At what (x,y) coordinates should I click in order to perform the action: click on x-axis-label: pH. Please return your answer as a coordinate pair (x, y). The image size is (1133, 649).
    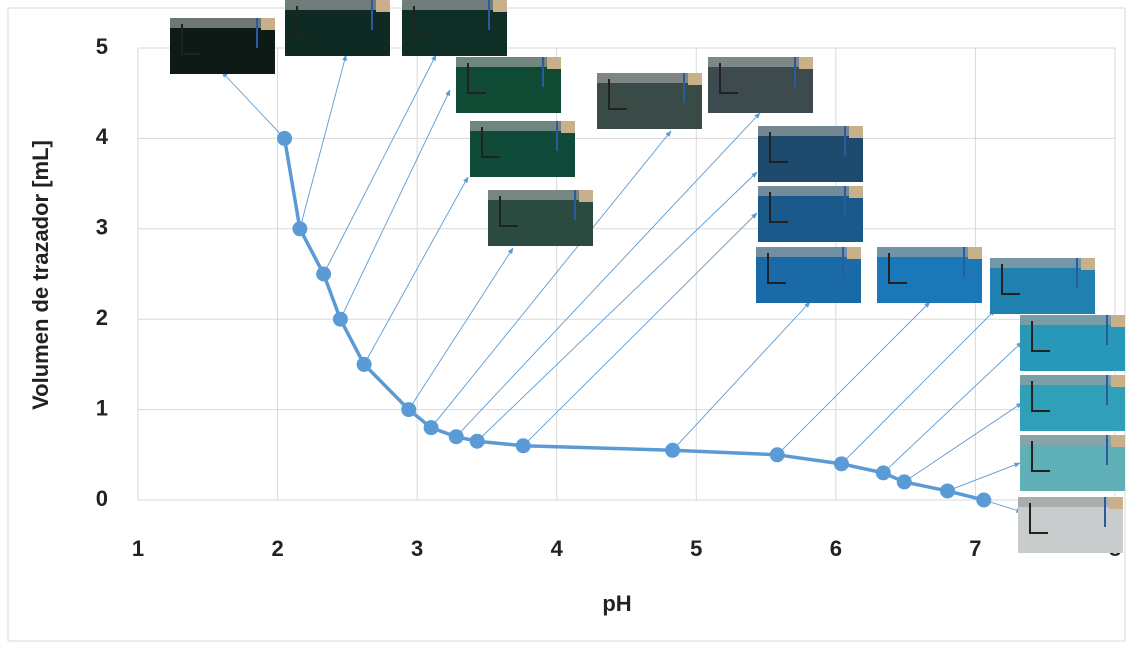
    Looking at the image, I should click on (616, 603).